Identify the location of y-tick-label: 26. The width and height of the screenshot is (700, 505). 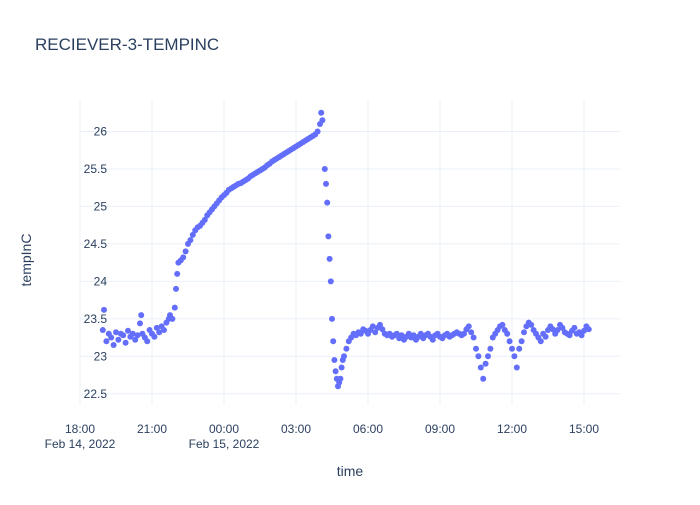
(101, 131).